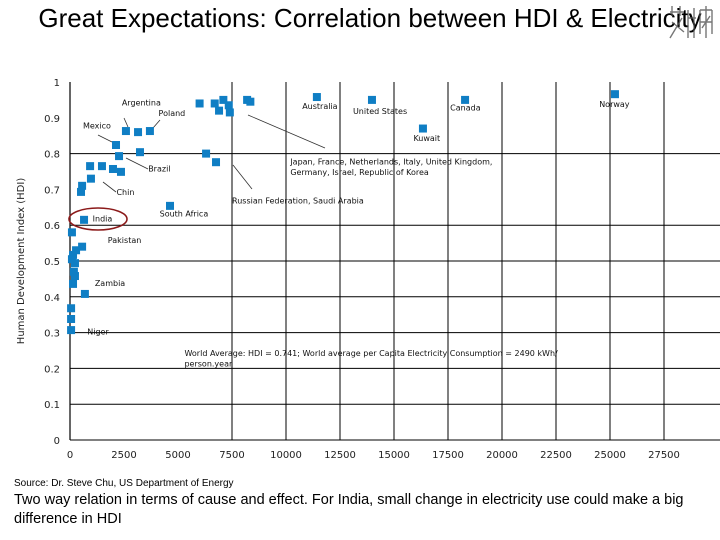 The width and height of the screenshot is (720, 540). Describe the element at coordinates (664, 455) in the screenshot. I see `x-tick-label: 27500` at that location.